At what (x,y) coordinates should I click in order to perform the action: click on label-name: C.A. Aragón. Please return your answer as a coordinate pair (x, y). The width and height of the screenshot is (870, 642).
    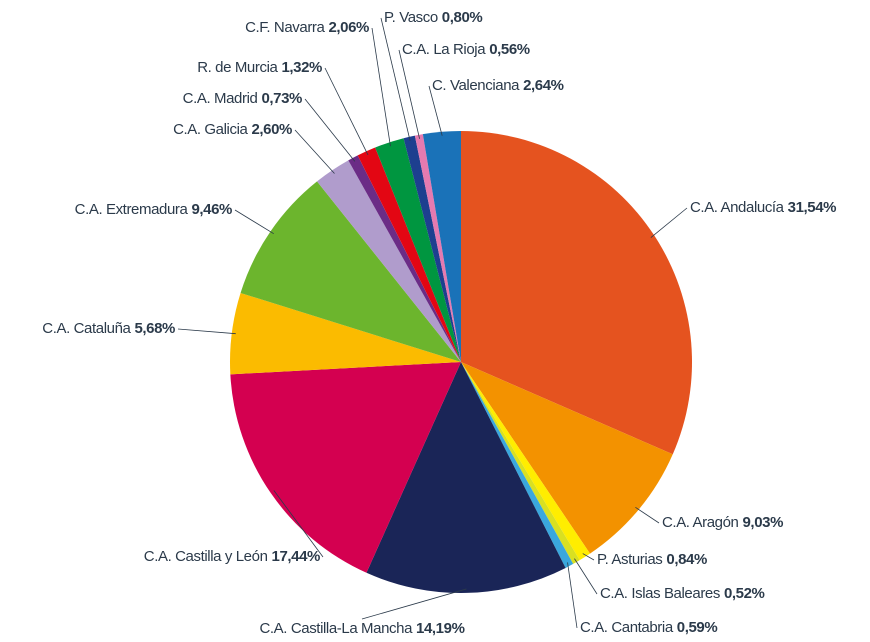
    Looking at the image, I should click on (700, 522).